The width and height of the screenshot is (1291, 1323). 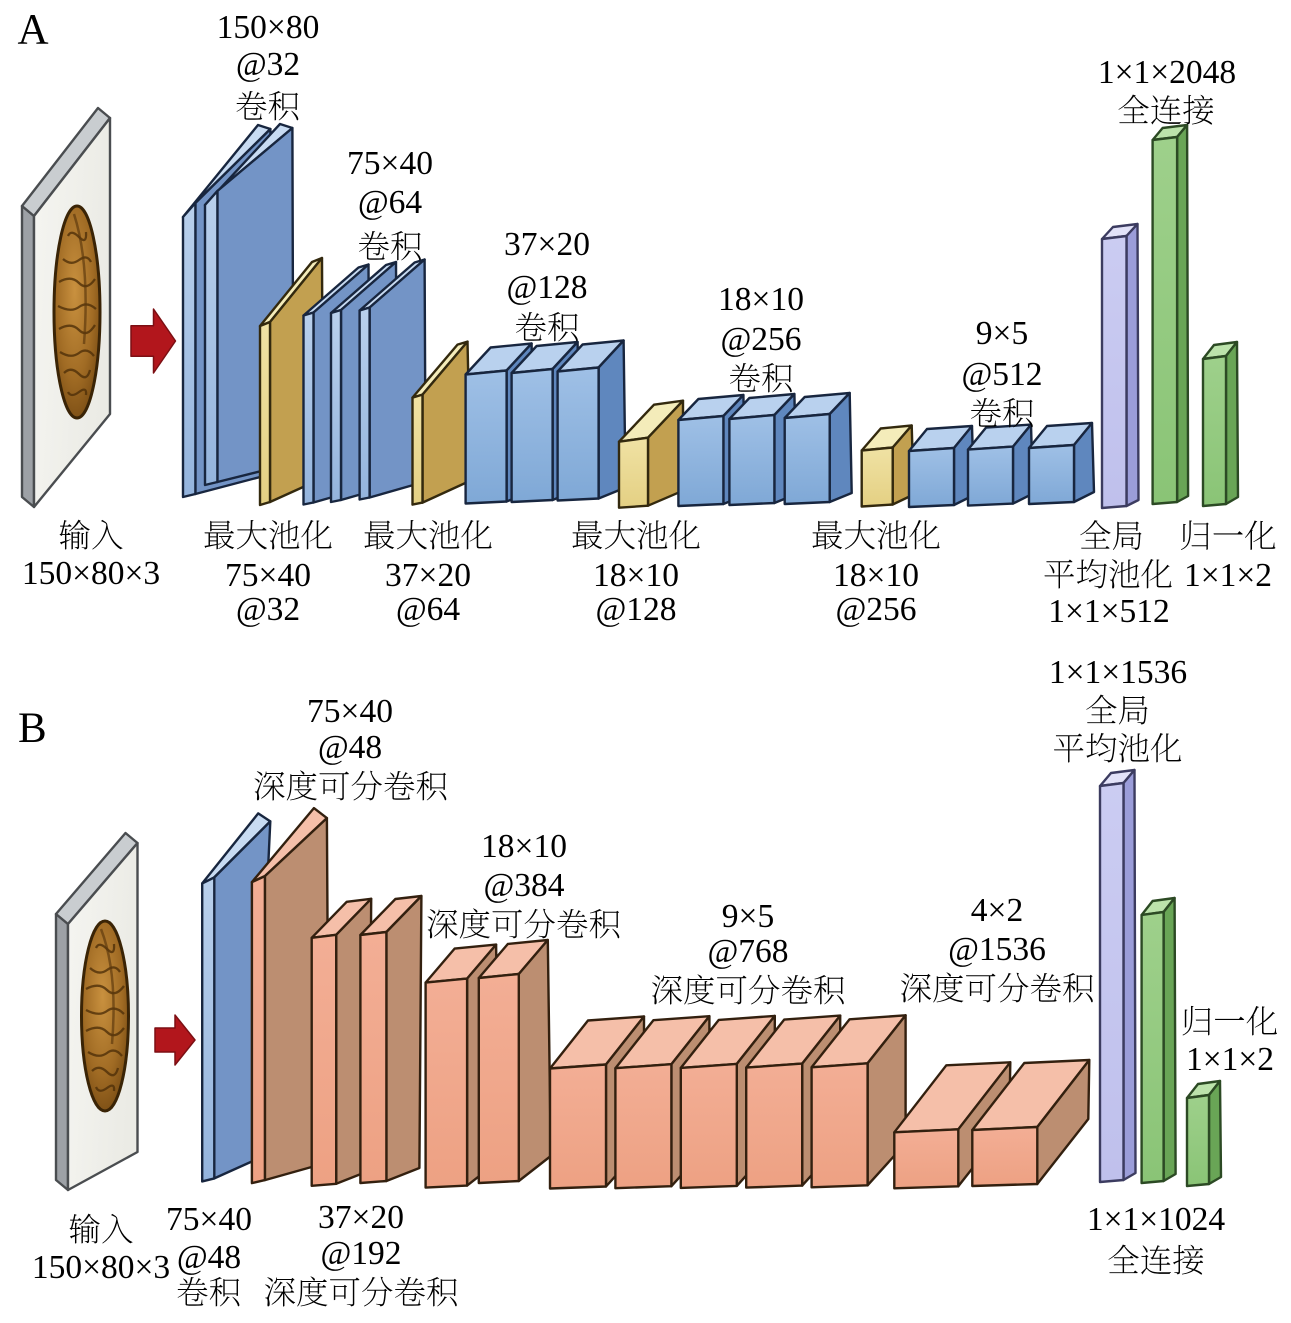 What do you see at coordinates (360, 1253) in the screenshot?
I see `svg-text: @192` at bounding box center [360, 1253].